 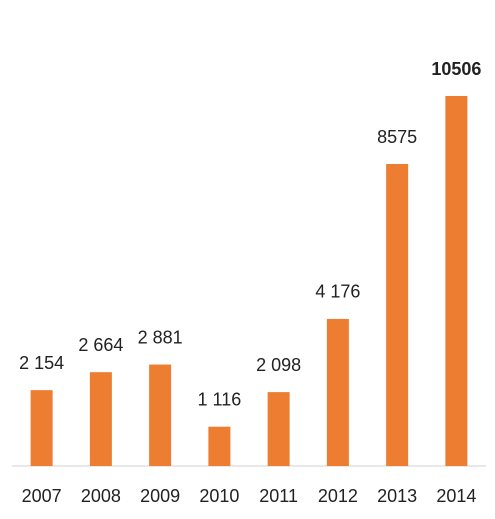 I want to click on value-label: 10506, so click(x=456, y=69).